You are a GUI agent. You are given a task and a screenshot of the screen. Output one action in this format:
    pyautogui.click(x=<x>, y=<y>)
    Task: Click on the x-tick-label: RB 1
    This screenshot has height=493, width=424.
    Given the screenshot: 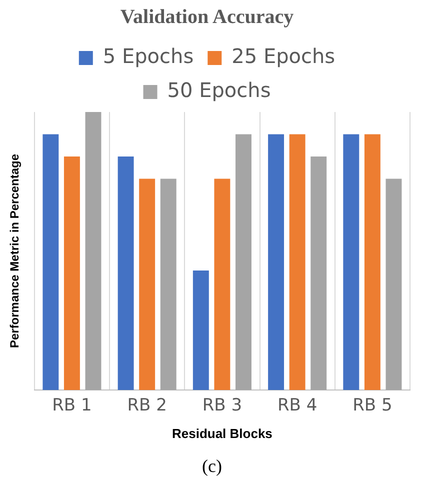 What is the action you would take?
    pyautogui.click(x=72, y=406)
    